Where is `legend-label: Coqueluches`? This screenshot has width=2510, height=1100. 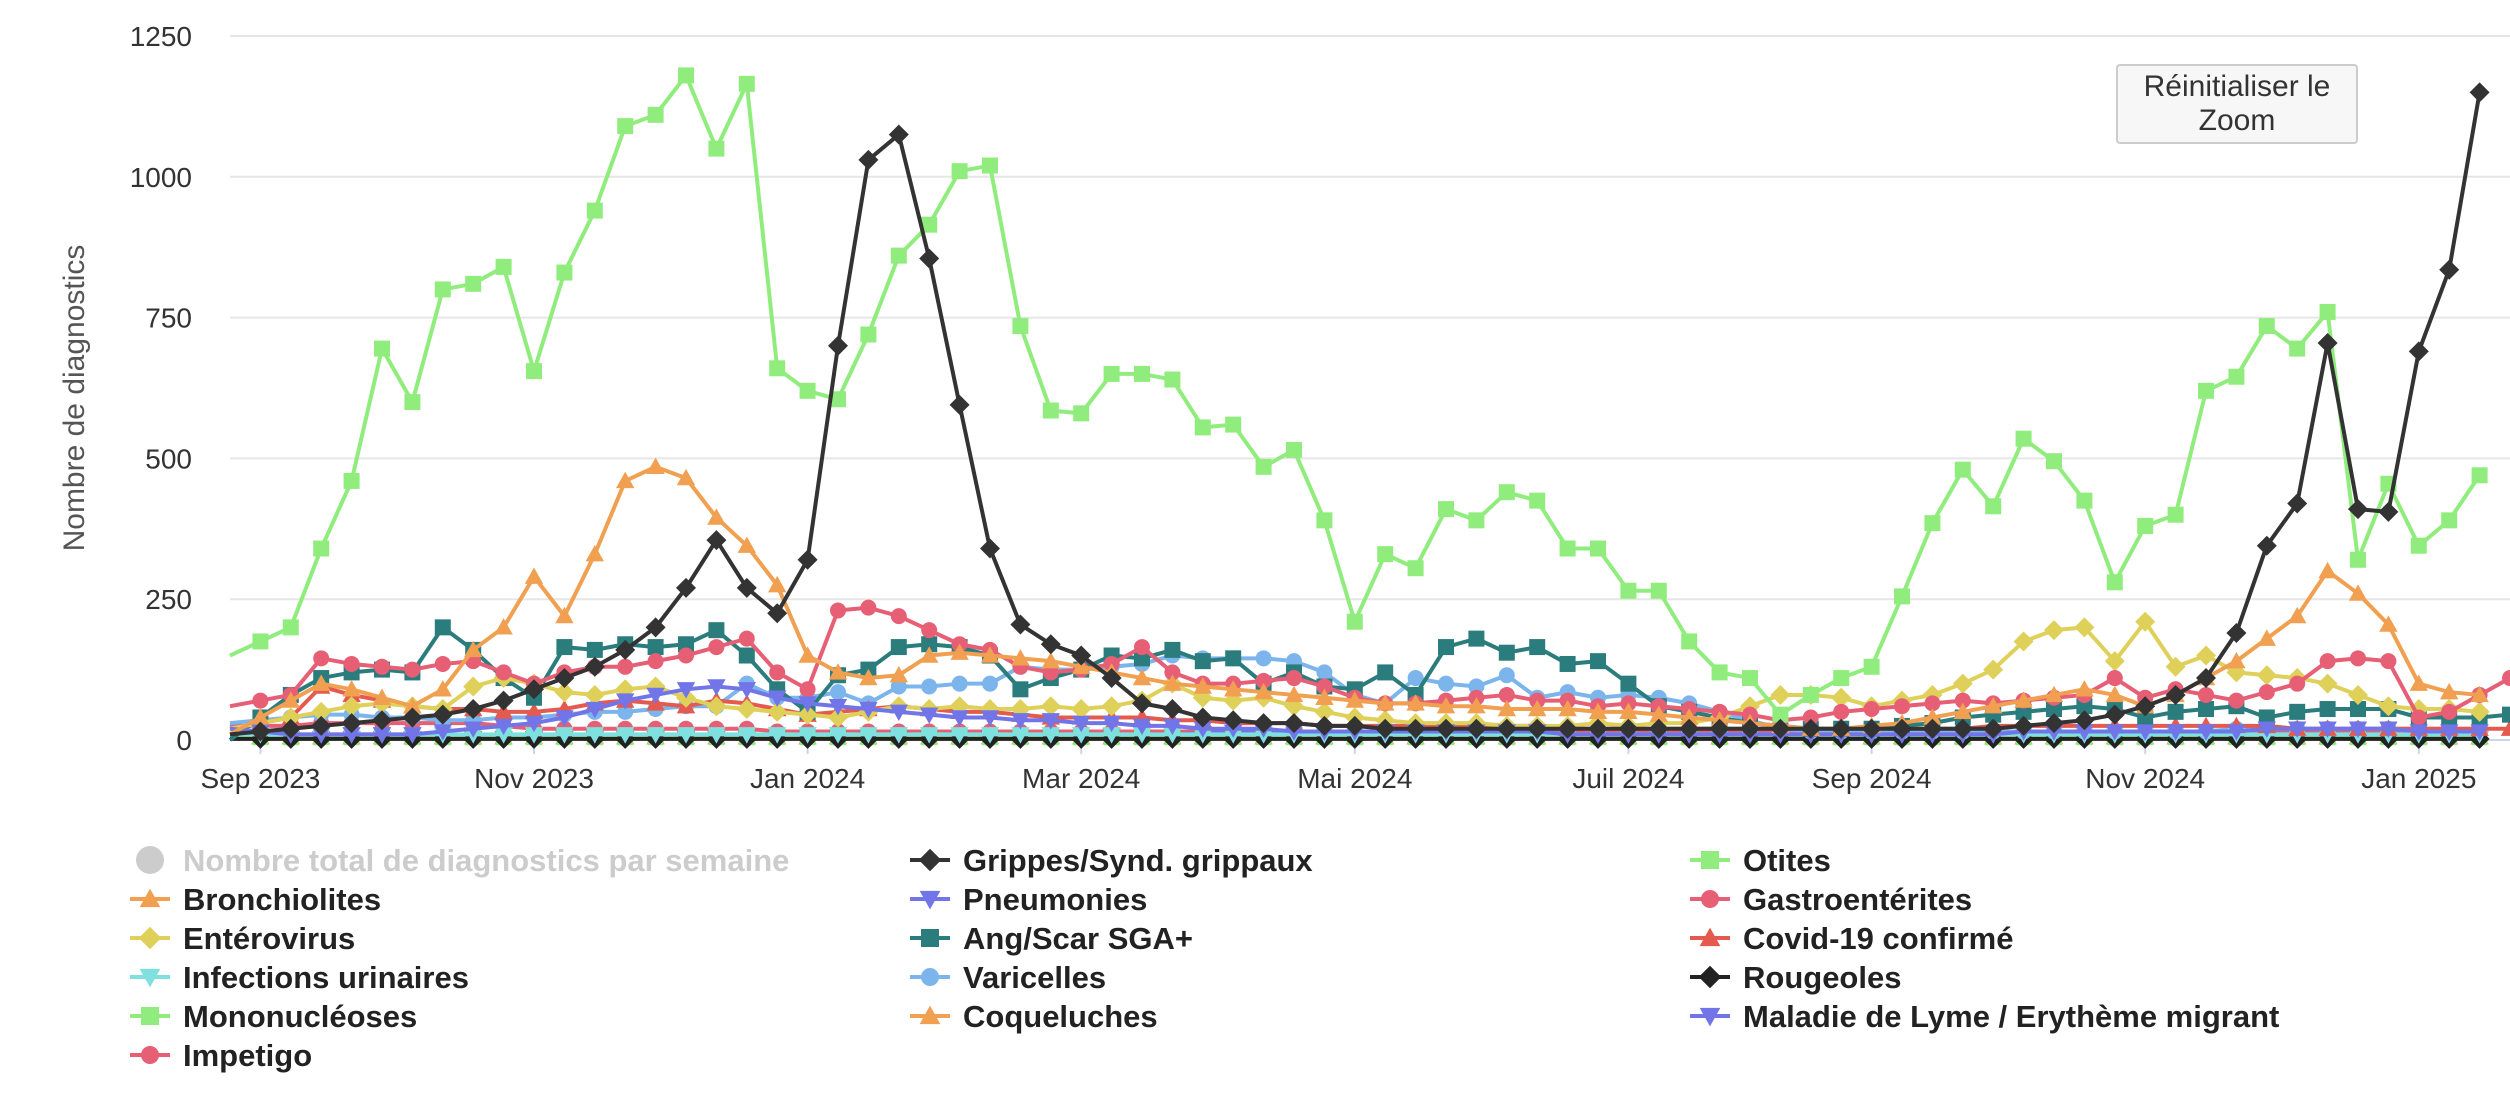
legend-label: Coqueluches is located at coordinates (1060, 1016).